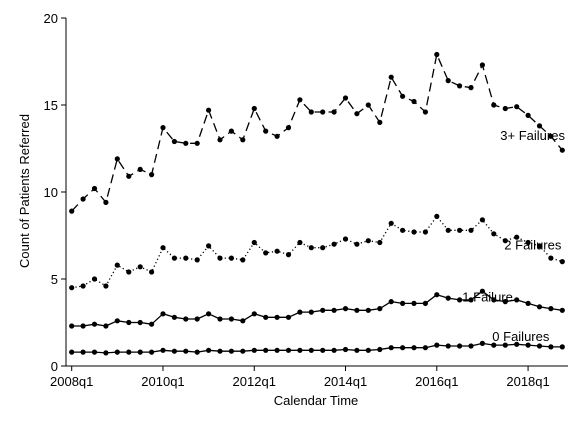 Image resolution: width=585 pixels, height=426 pixels. What do you see at coordinates (54, 366) in the screenshot?
I see `y-tick-label: 0` at bounding box center [54, 366].